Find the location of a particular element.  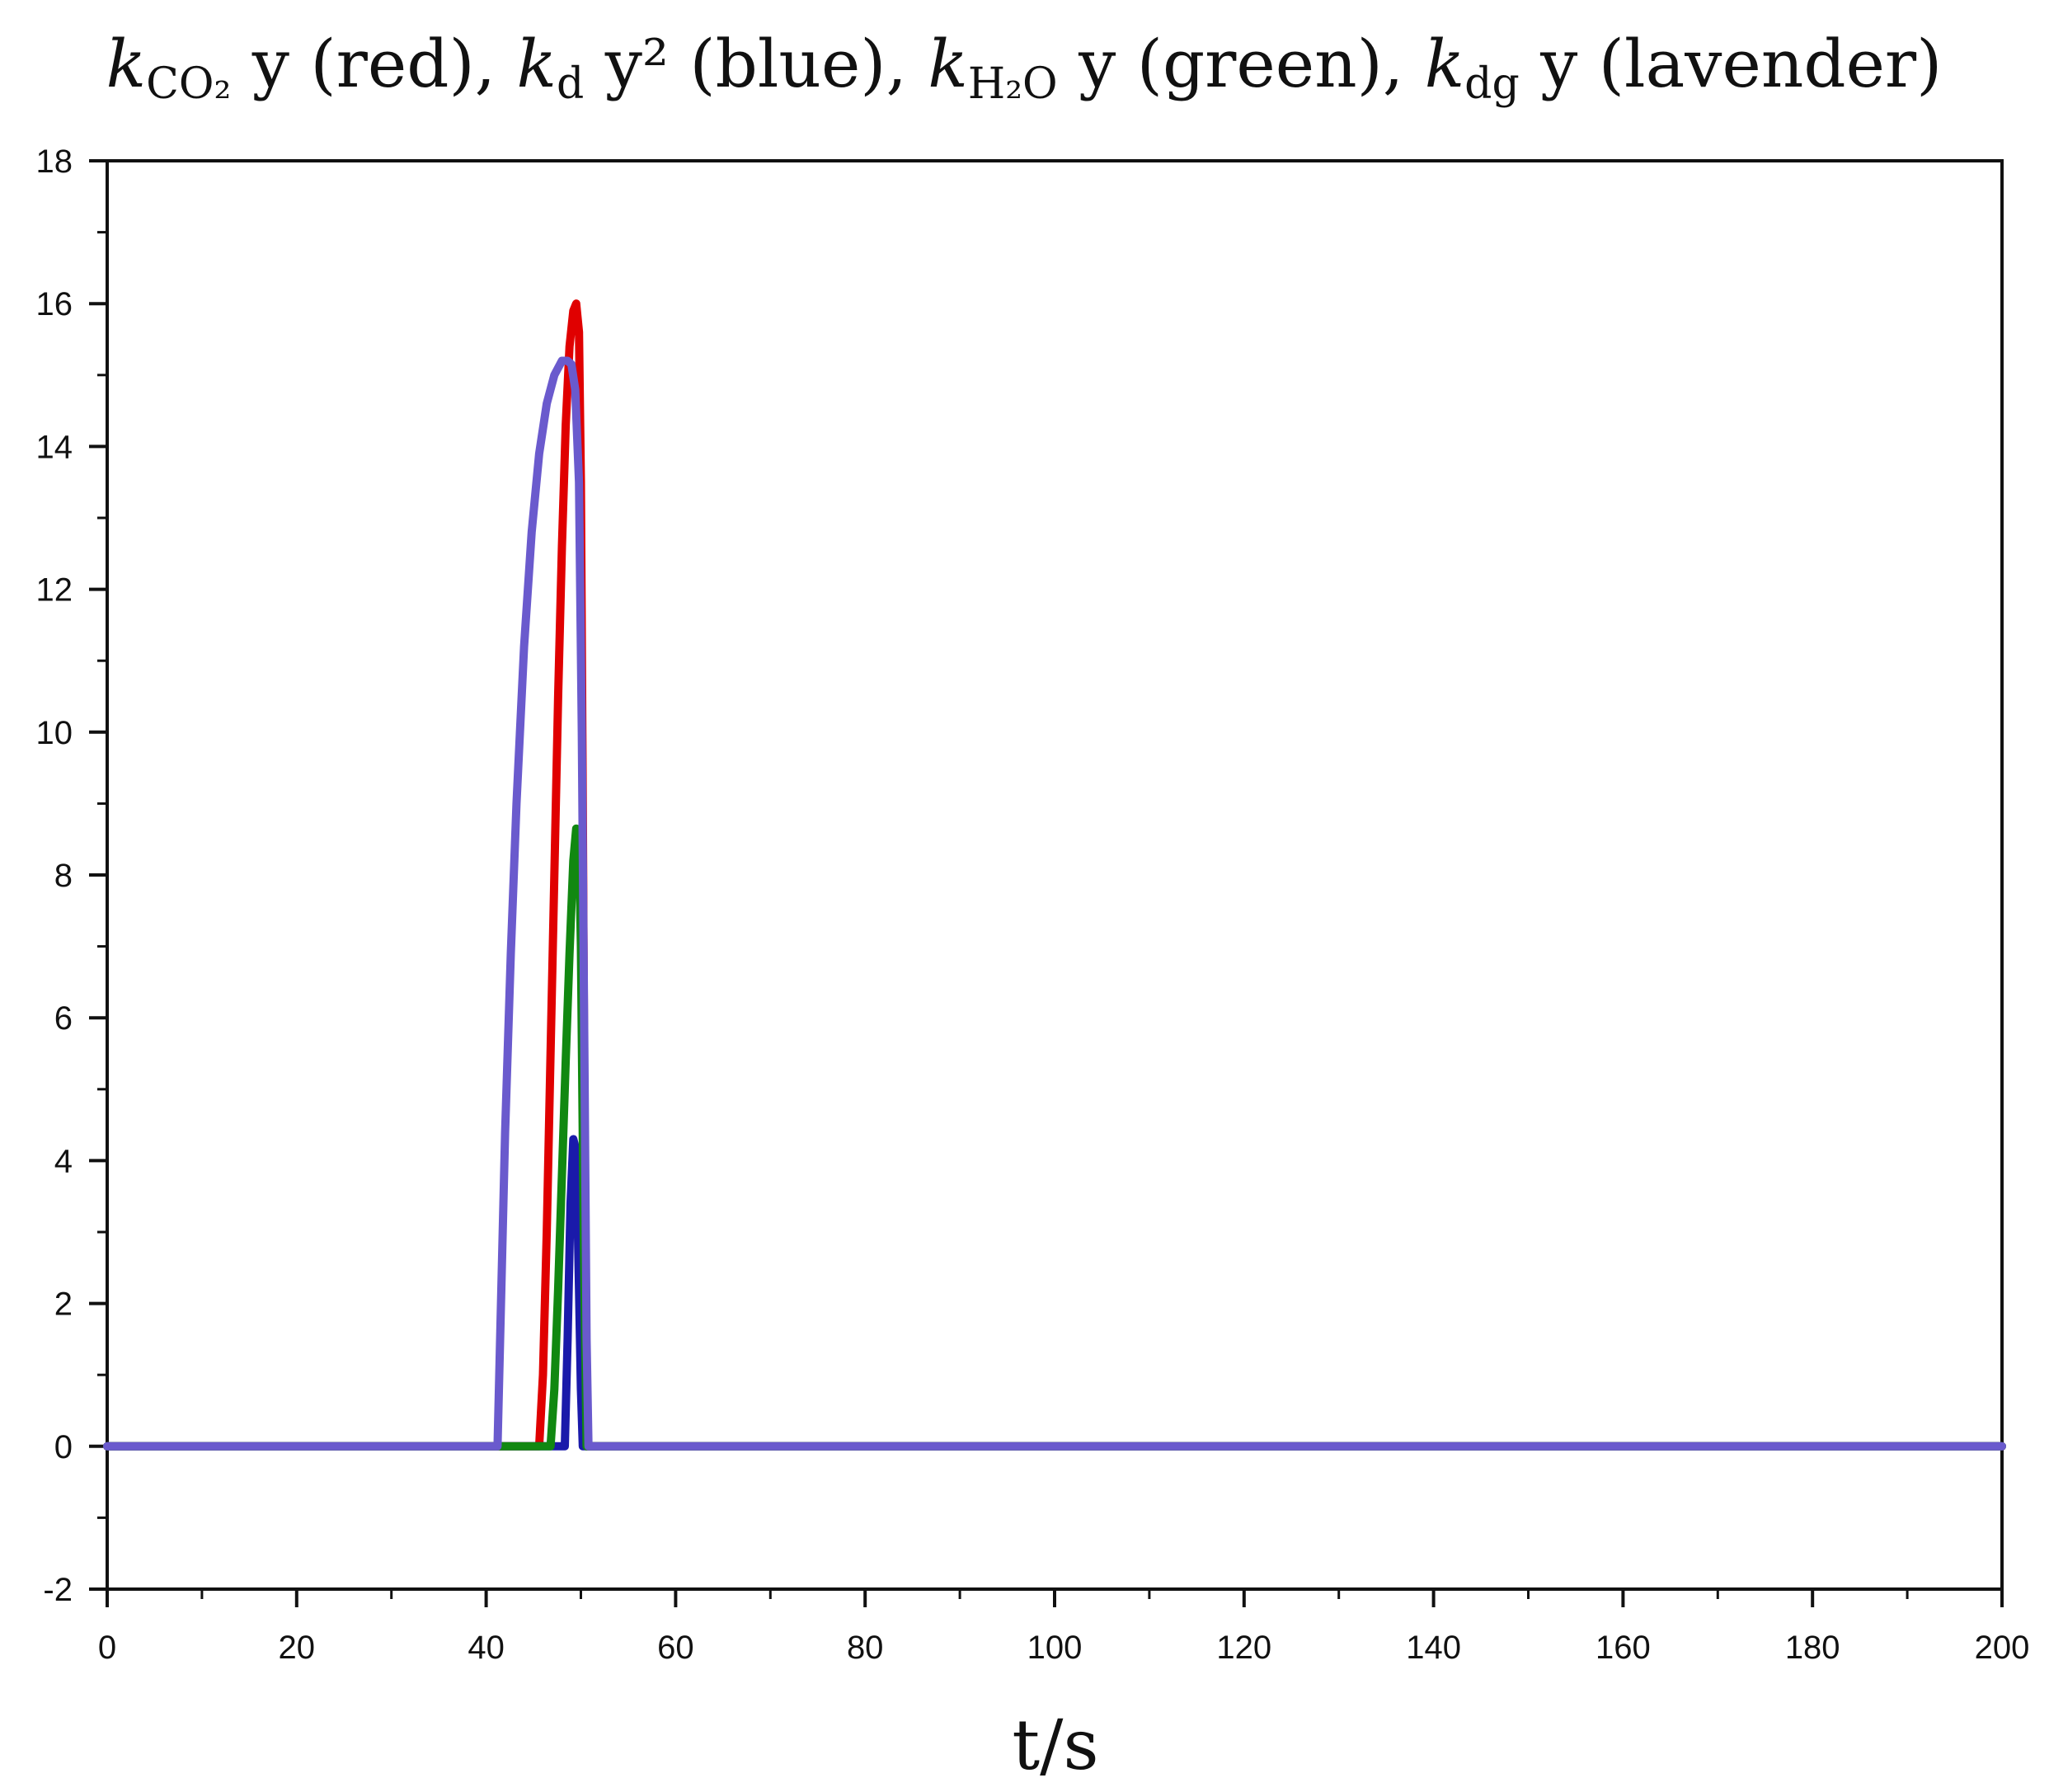

y-tick-label: 16 is located at coordinates (54, 304).